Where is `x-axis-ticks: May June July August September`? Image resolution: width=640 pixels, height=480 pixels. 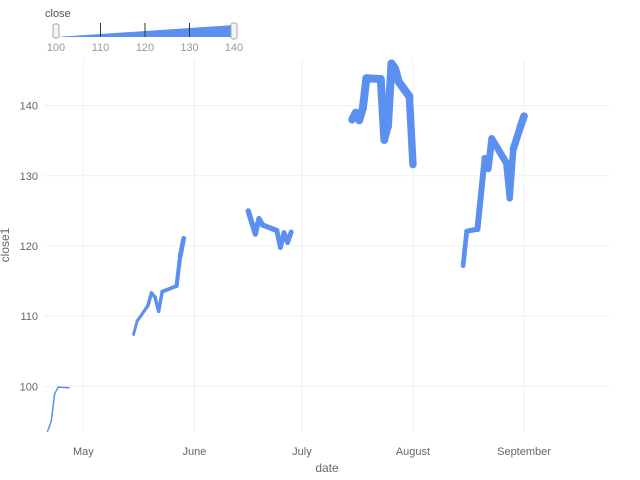
x-axis-ticks: May June July August September is located at coordinates (312, 452).